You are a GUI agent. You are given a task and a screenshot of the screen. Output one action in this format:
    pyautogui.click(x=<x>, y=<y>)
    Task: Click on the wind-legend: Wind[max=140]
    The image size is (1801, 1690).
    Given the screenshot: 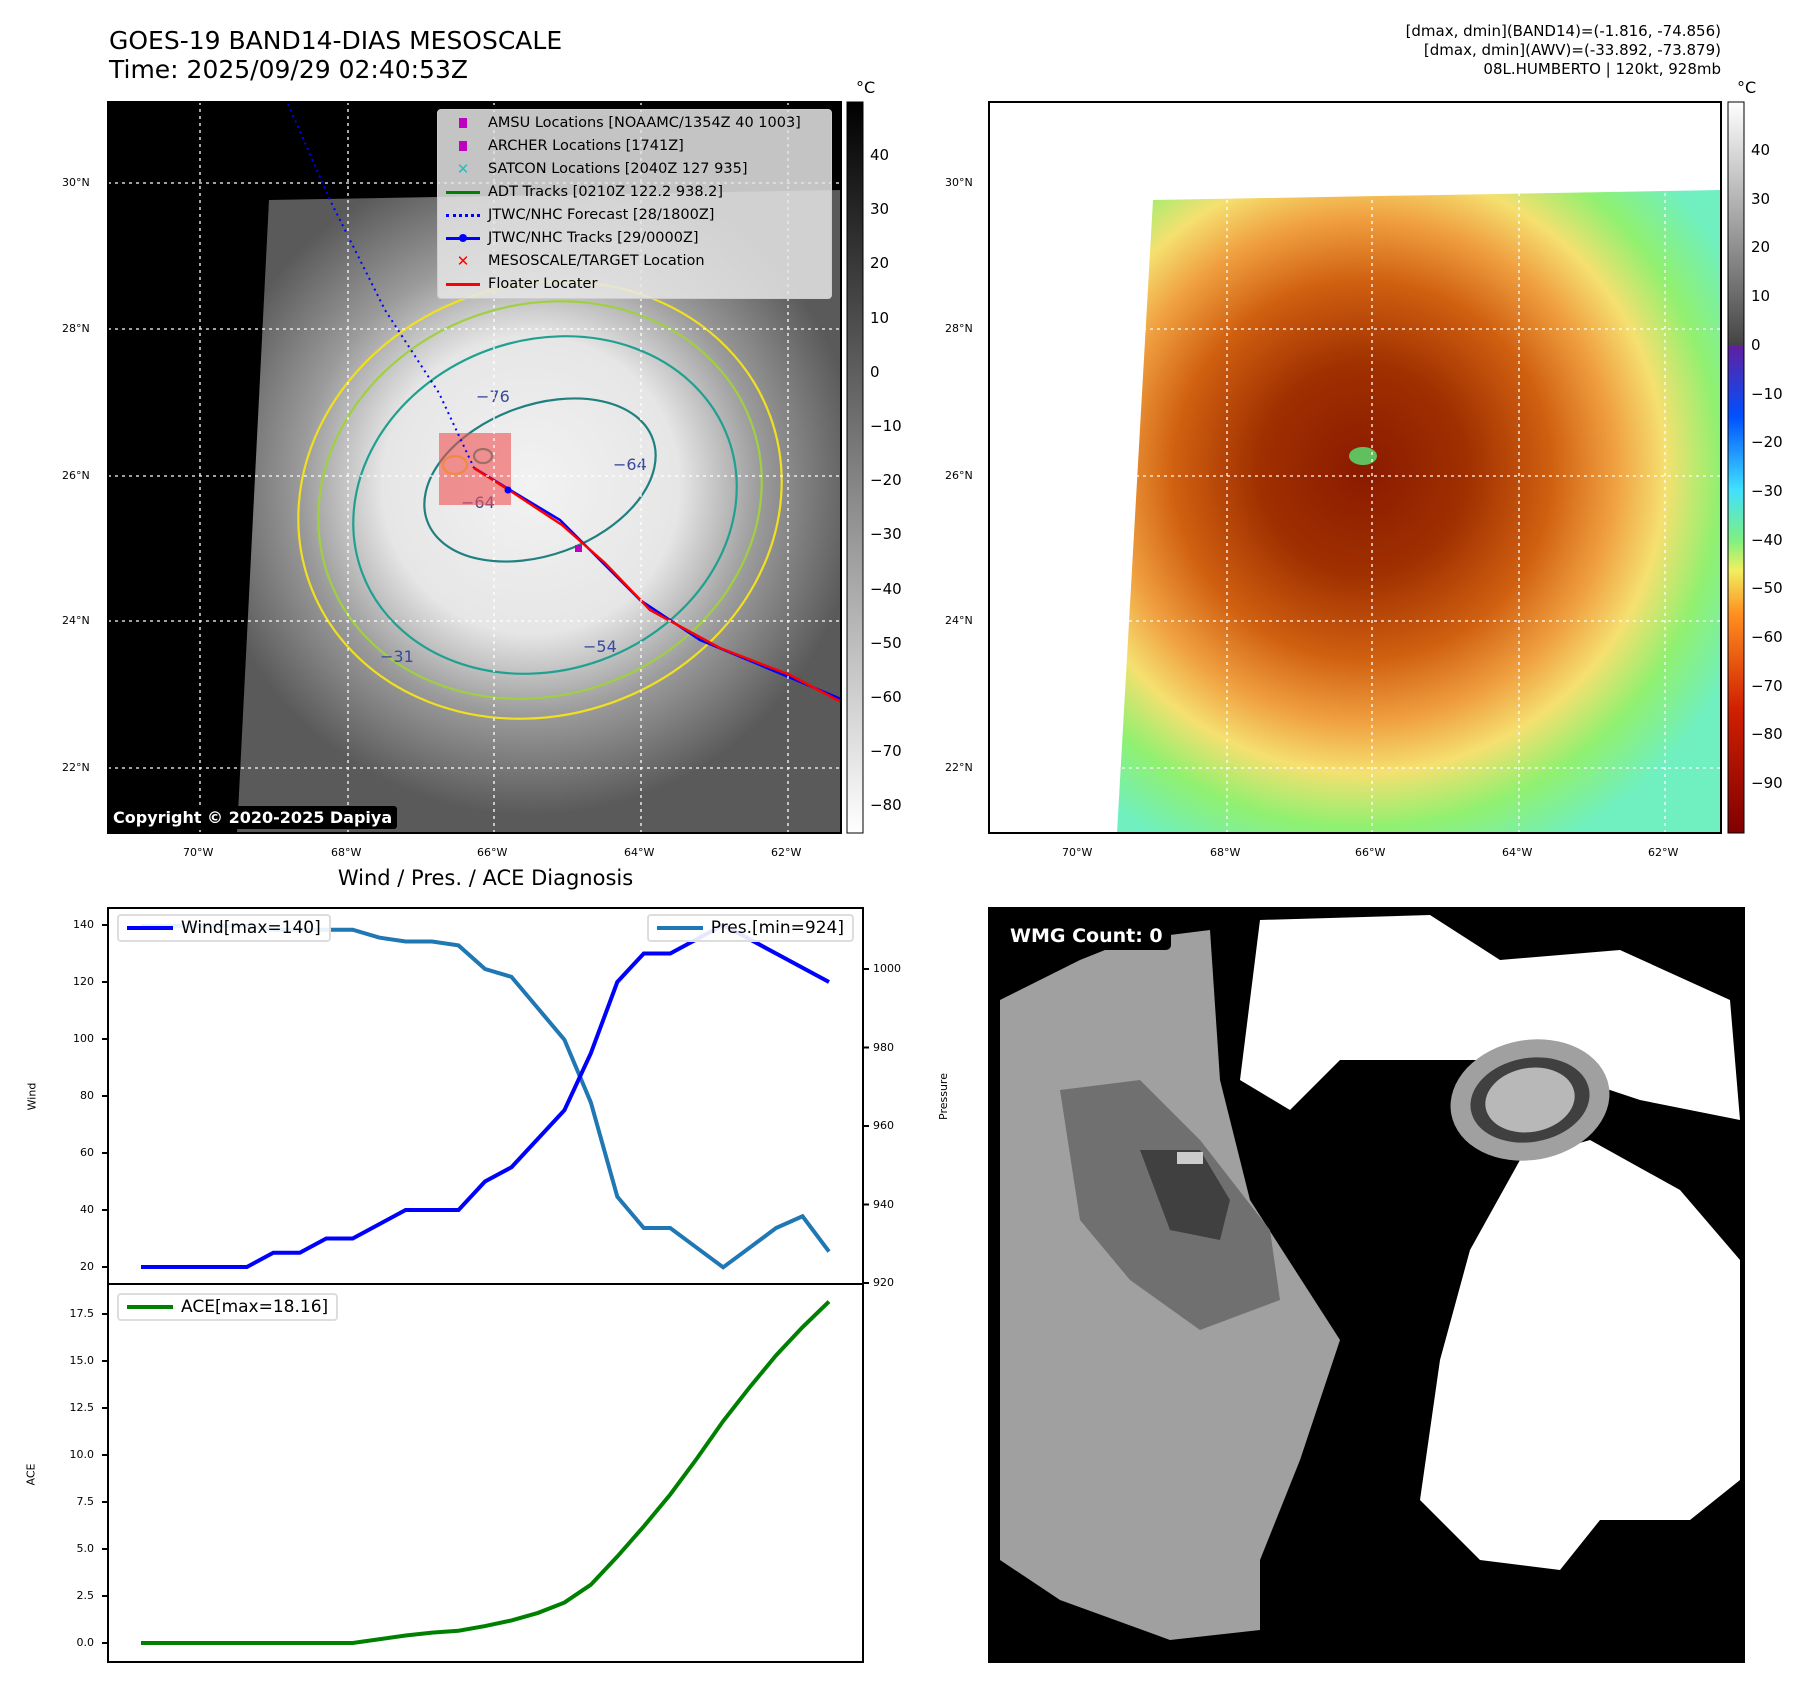 What is the action you would take?
    pyautogui.click(x=224, y=928)
    